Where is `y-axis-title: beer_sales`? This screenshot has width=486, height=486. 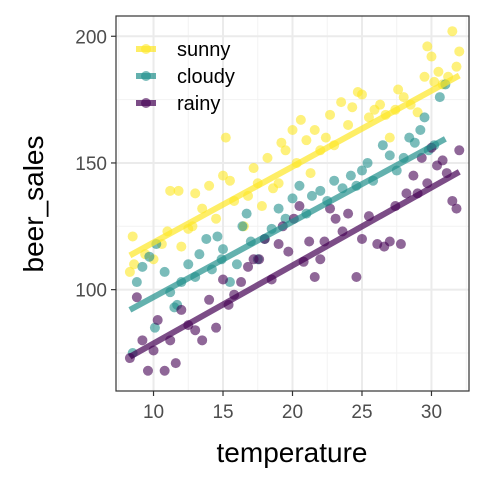 y-axis-title: beer_sales is located at coordinates (33, 204).